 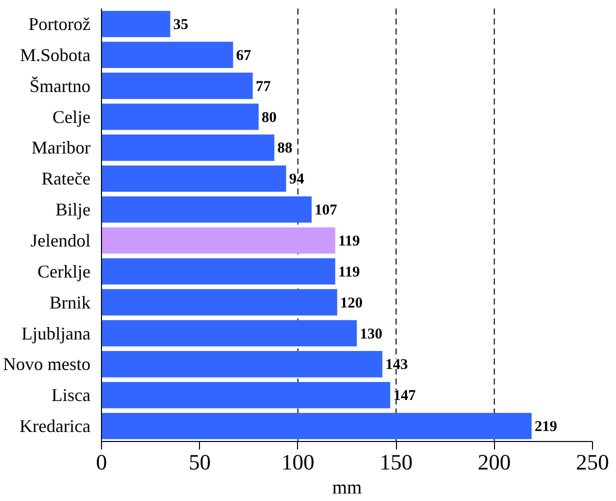 What do you see at coordinates (494, 462) in the screenshot?
I see `x-tick-label: 200` at bounding box center [494, 462].